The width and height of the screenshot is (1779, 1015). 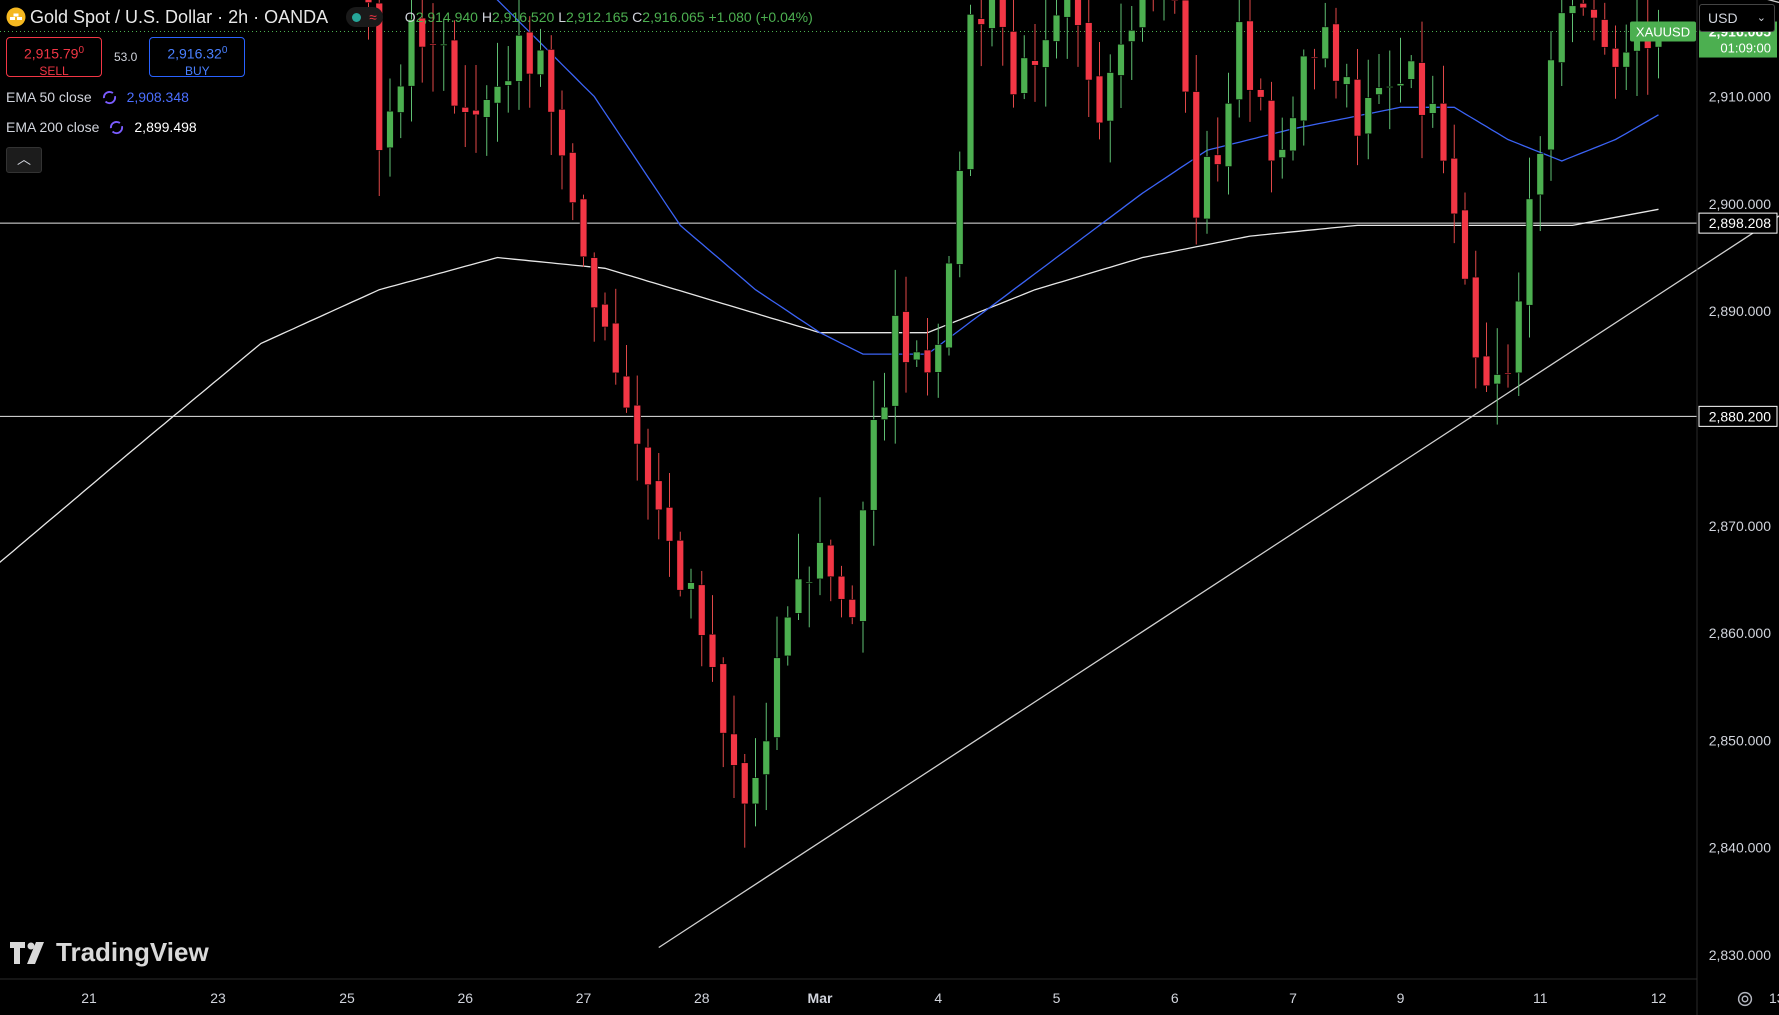 What do you see at coordinates (1740, 633) in the screenshot?
I see `price-tick-label: 2,860.000` at bounding box center [1740, 633].